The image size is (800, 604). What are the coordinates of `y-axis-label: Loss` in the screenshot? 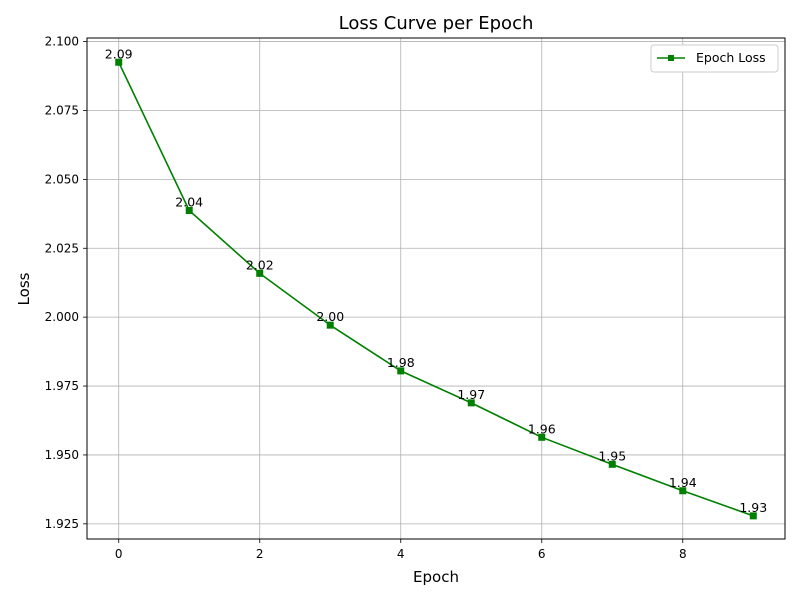 It's located at (24, 288).